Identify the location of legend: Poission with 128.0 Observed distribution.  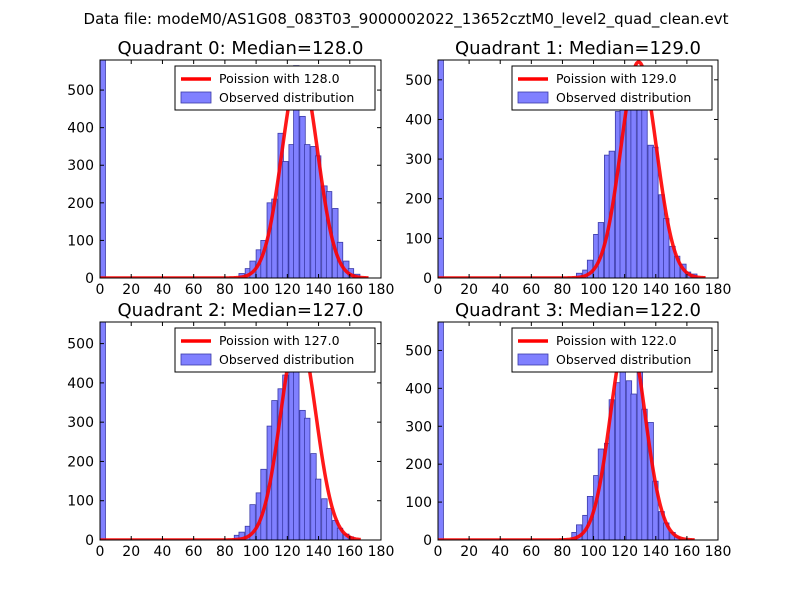
(275, 88).